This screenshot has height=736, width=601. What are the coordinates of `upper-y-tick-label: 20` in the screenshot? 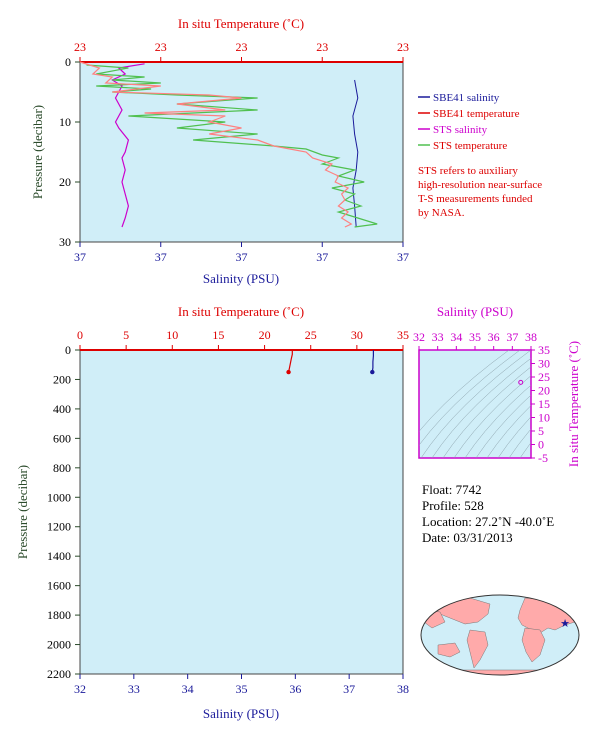 It's located at (65, 182).